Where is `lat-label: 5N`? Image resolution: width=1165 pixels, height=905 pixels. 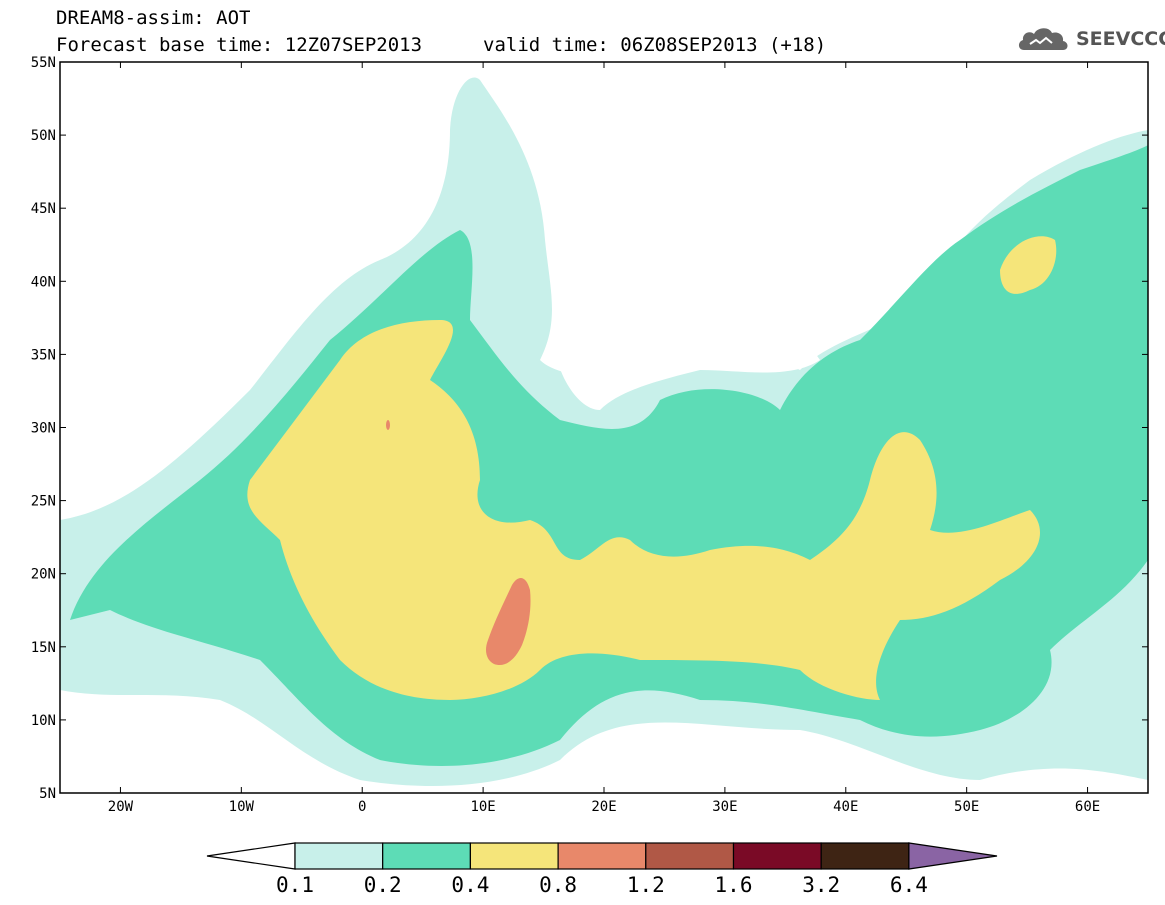
lat-label: 5N is located at coordinates (47, 794).